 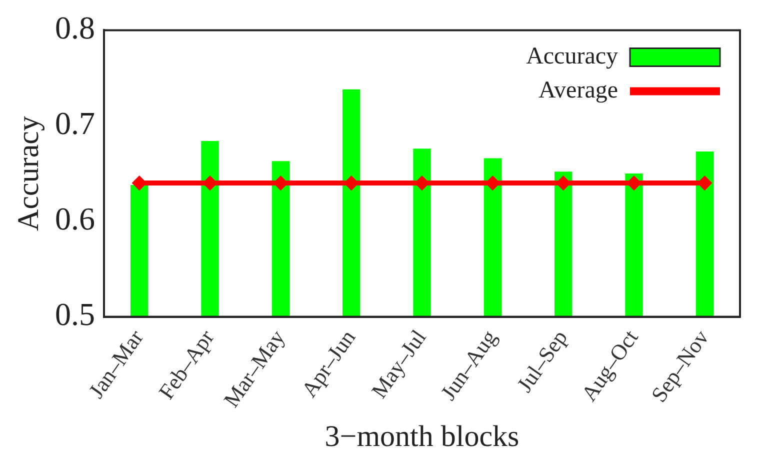 What do you see at coordinates (75, 28) in the screenshot?
I see `y-tick-label: 0.8` at bounding box center [75, 28].